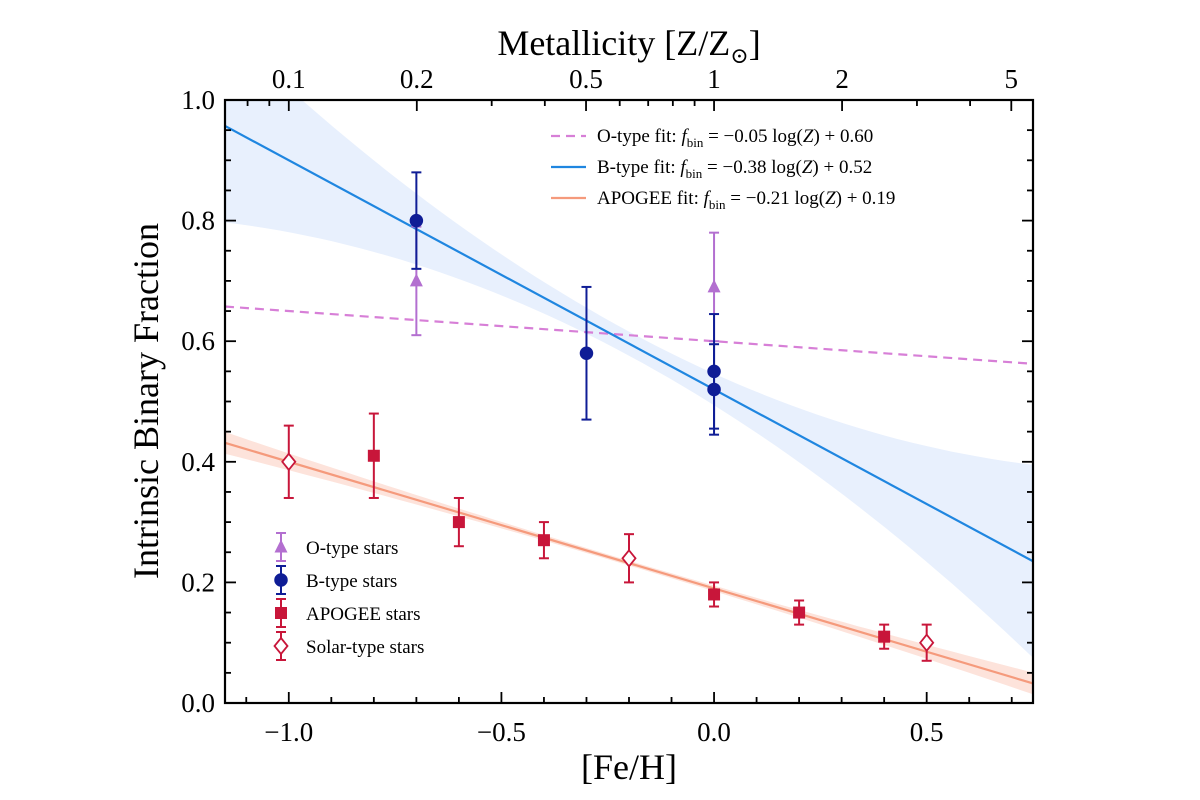  I want to click on y-tick-label: 0.2, so click(198, 582).